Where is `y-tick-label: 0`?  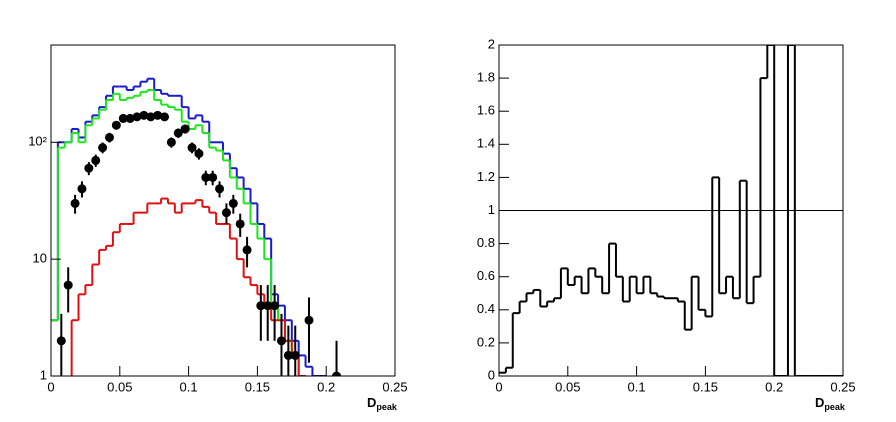 y-tick-label: 0 is located at coordinates (491, 374).